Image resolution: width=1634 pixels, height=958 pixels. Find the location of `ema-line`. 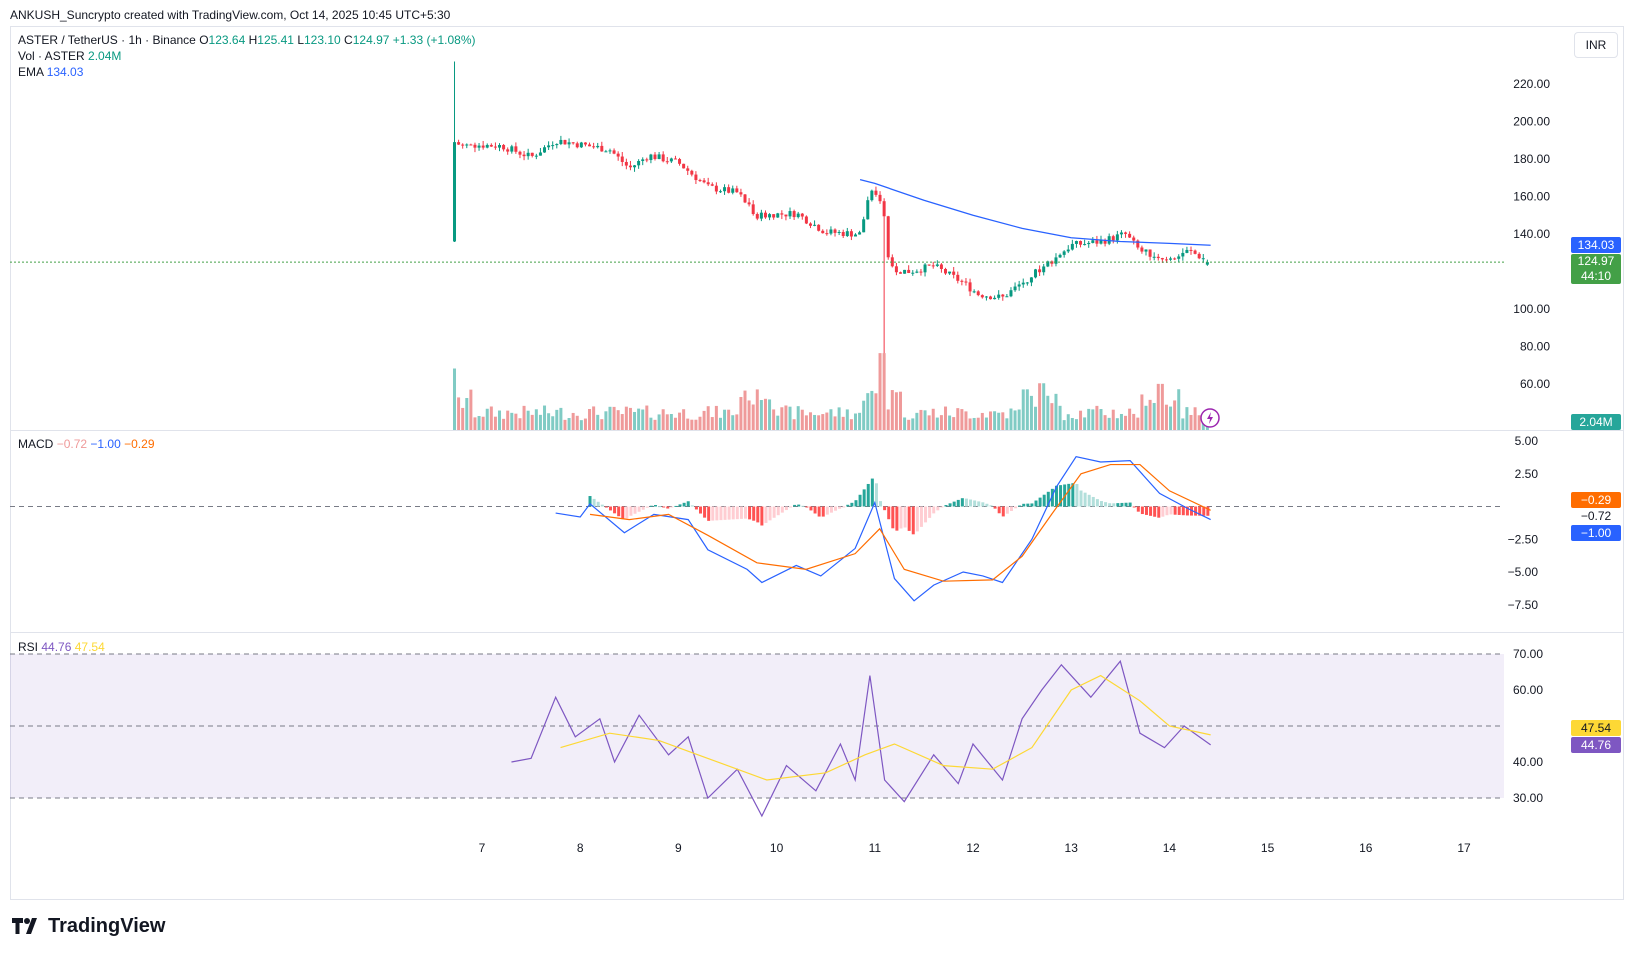

ema-line is located at coordinates (1035, 212).